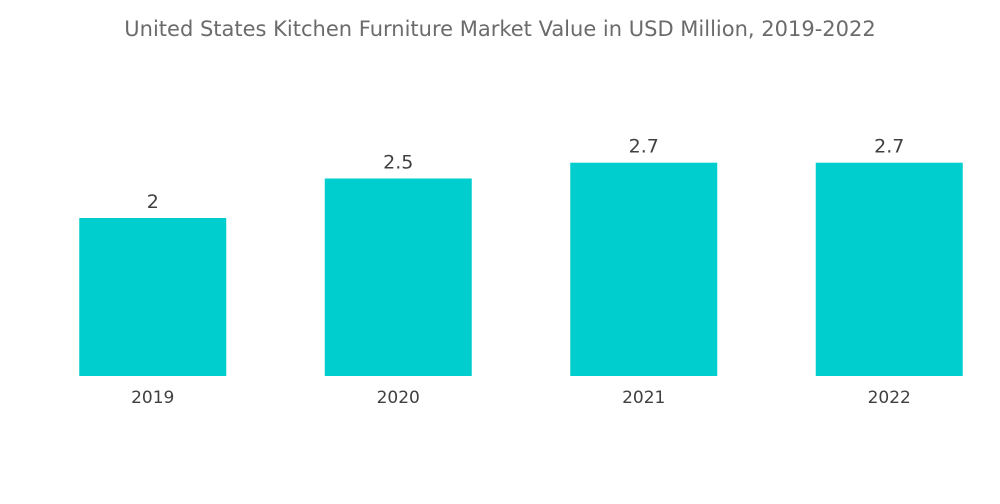  I want to click on data-label-2019: 2, so click(153, 202).